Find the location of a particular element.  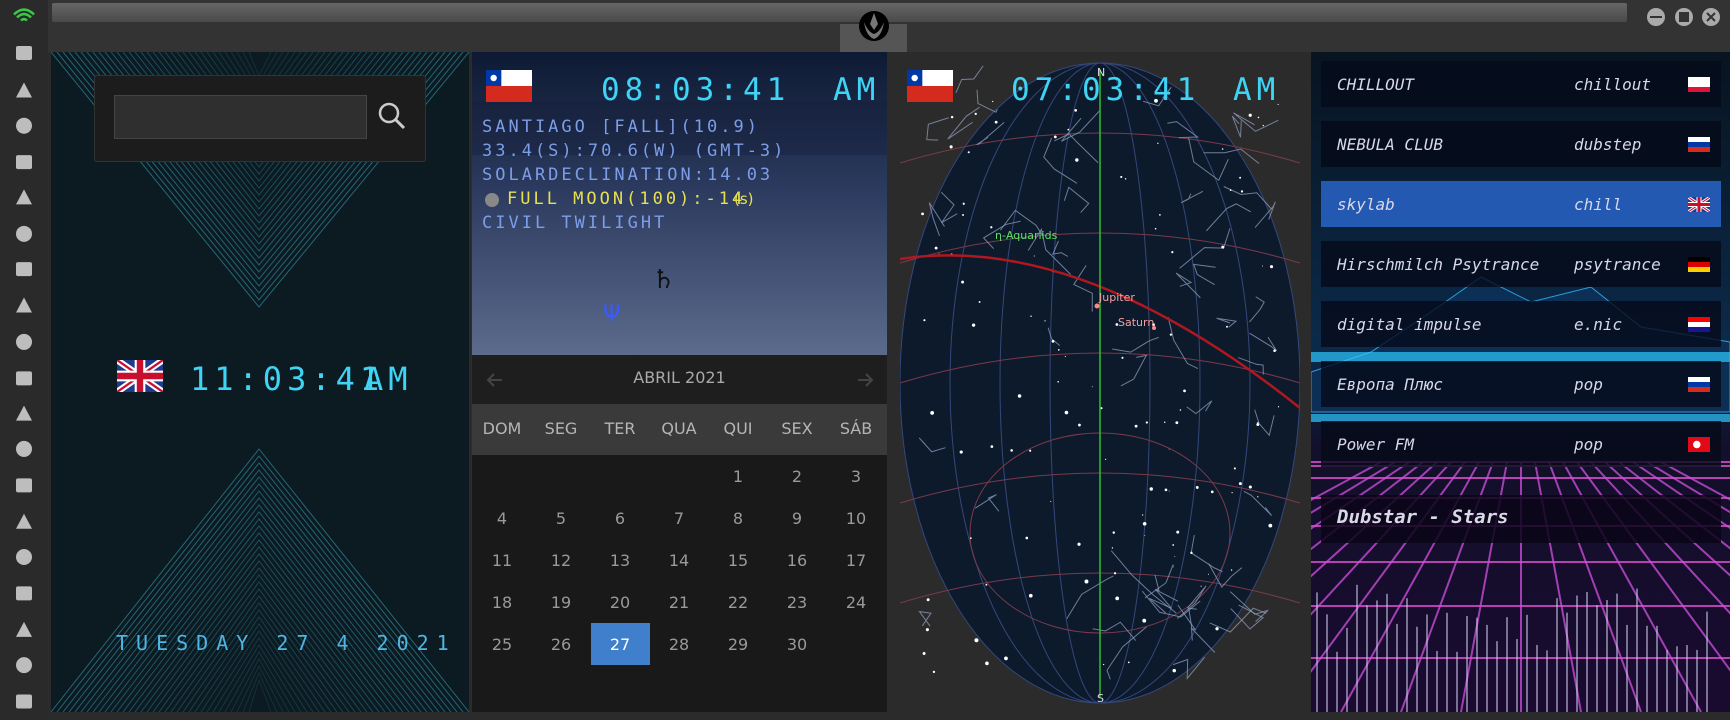

day: 18 is located at coordinates (502, 602).